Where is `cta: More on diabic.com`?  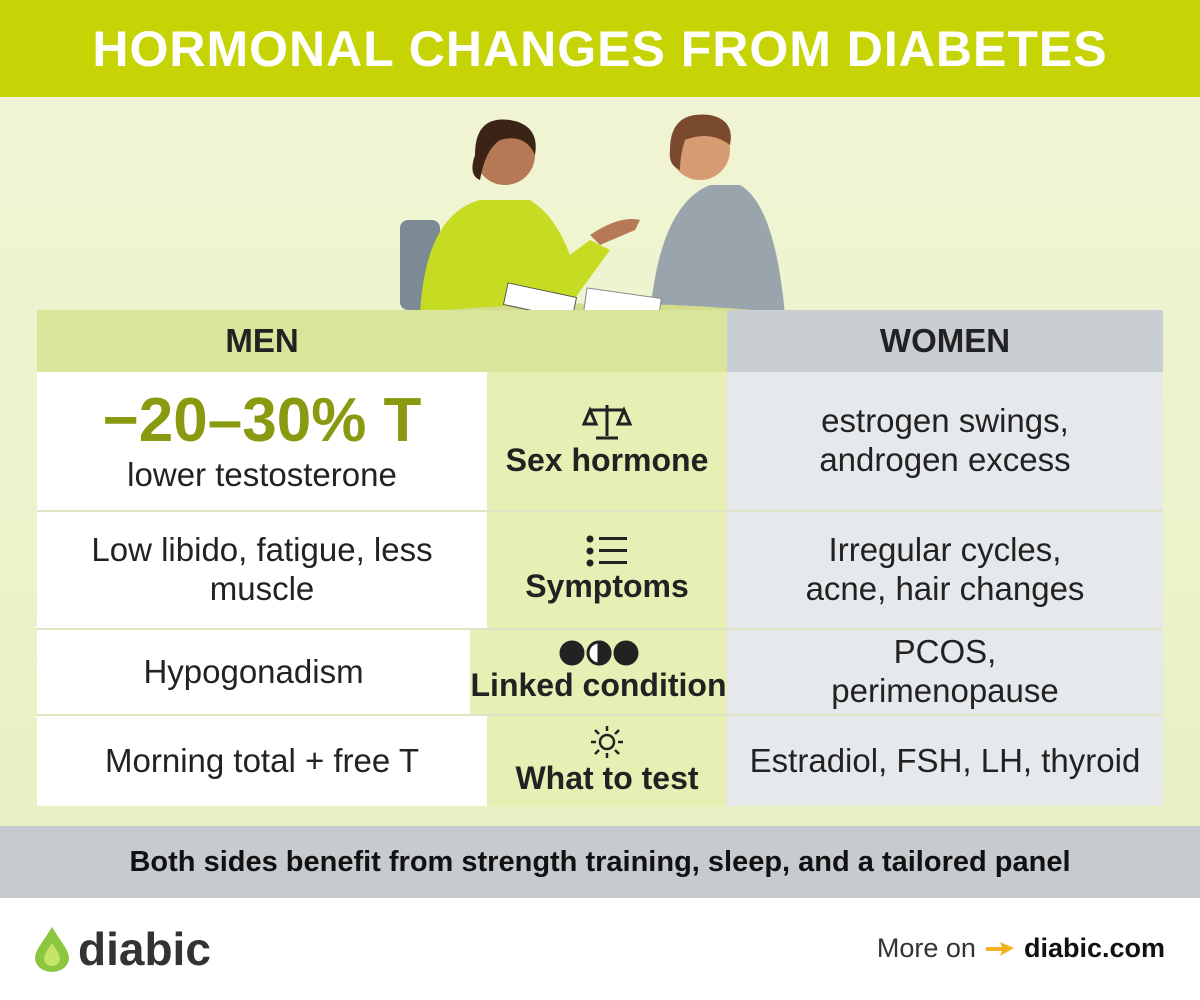 cta: More on diabic.com is located at coordinates (1021, 948).